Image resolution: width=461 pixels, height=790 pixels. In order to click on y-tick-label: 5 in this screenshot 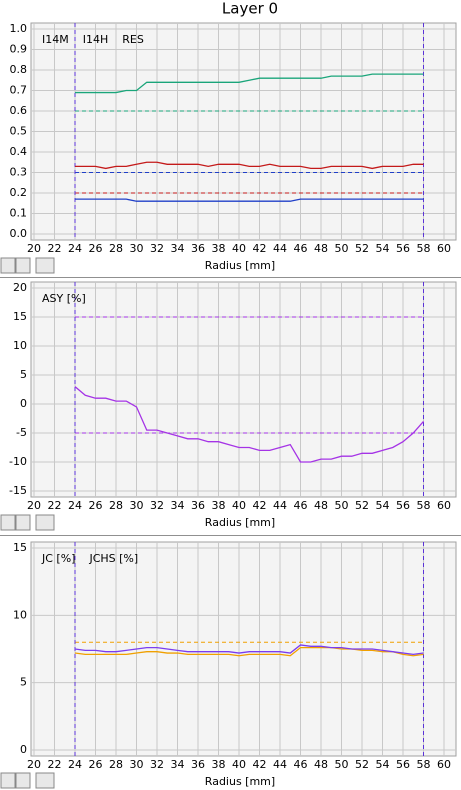, I will do `click(23, 374)`.